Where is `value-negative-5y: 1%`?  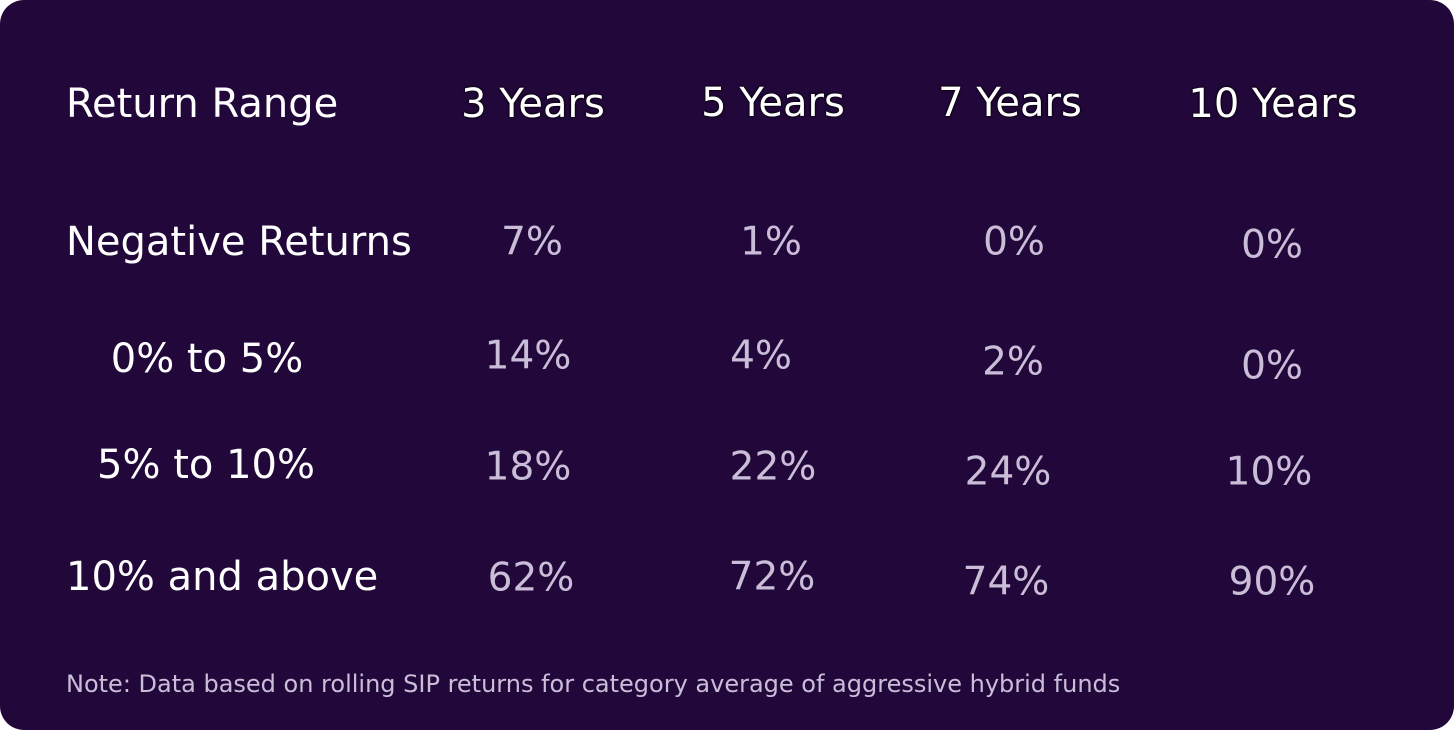 value-negative-5y: 1% is located at coordinates (771, 242).